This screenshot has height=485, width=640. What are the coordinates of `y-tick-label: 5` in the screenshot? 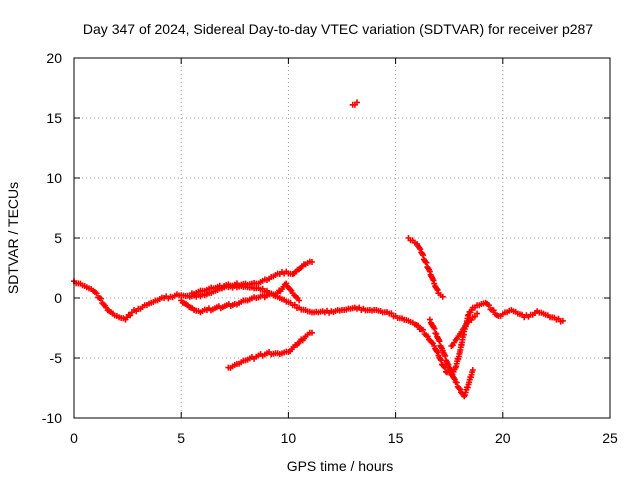 It's located at (58, 238).